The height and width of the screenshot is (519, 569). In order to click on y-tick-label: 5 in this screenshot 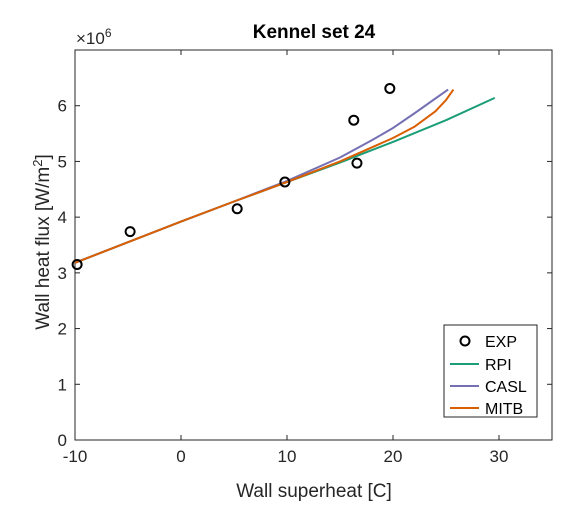, I will do `click(62, 161)`.